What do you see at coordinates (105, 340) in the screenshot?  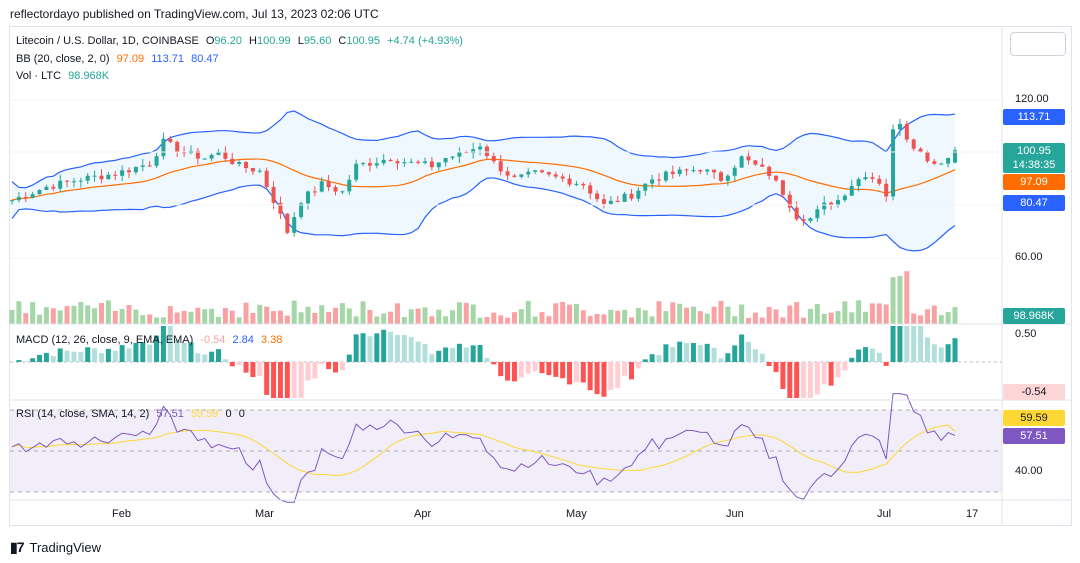 I see `macd-title: MACD (12, 26, close, 9, EMA, EMA)` at bounding box center [105, 340].